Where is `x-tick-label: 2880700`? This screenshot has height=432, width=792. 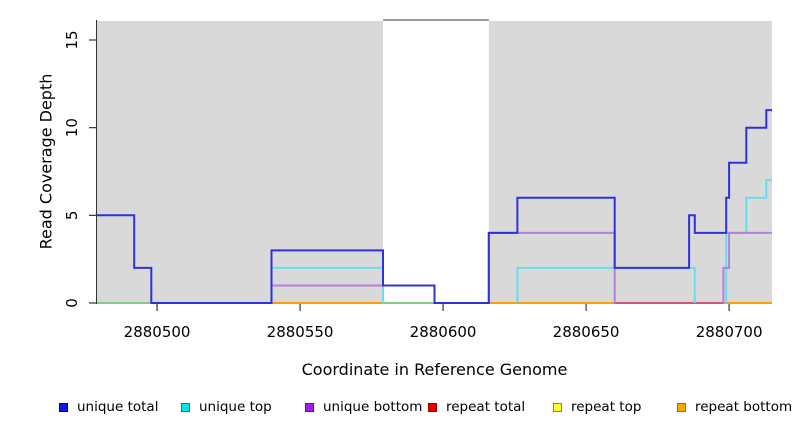 x-tick-label: 2880700 is located at coordinates (729, 332).